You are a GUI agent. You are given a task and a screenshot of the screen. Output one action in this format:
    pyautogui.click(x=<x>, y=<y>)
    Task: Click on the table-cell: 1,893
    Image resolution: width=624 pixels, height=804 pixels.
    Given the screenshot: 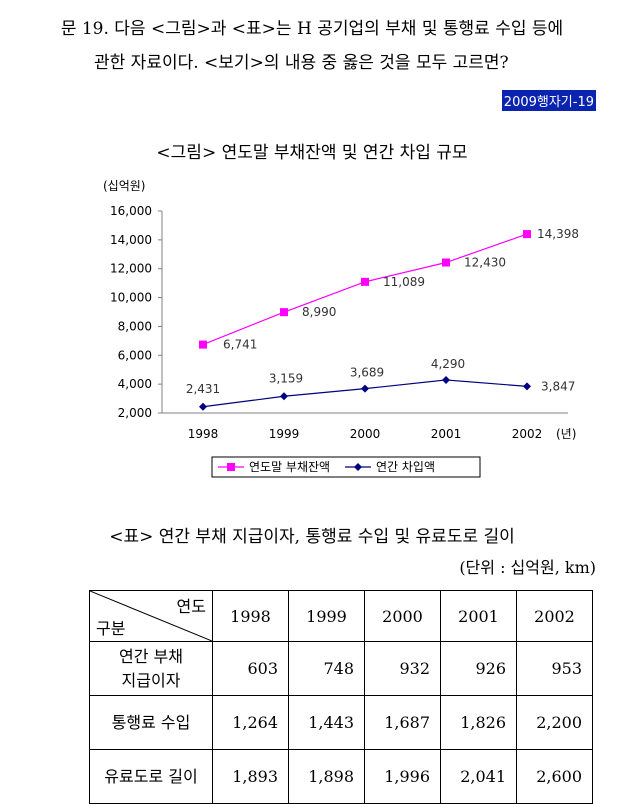 What is the action you would take?
    pyautogui.click(x=250, y=776)
    